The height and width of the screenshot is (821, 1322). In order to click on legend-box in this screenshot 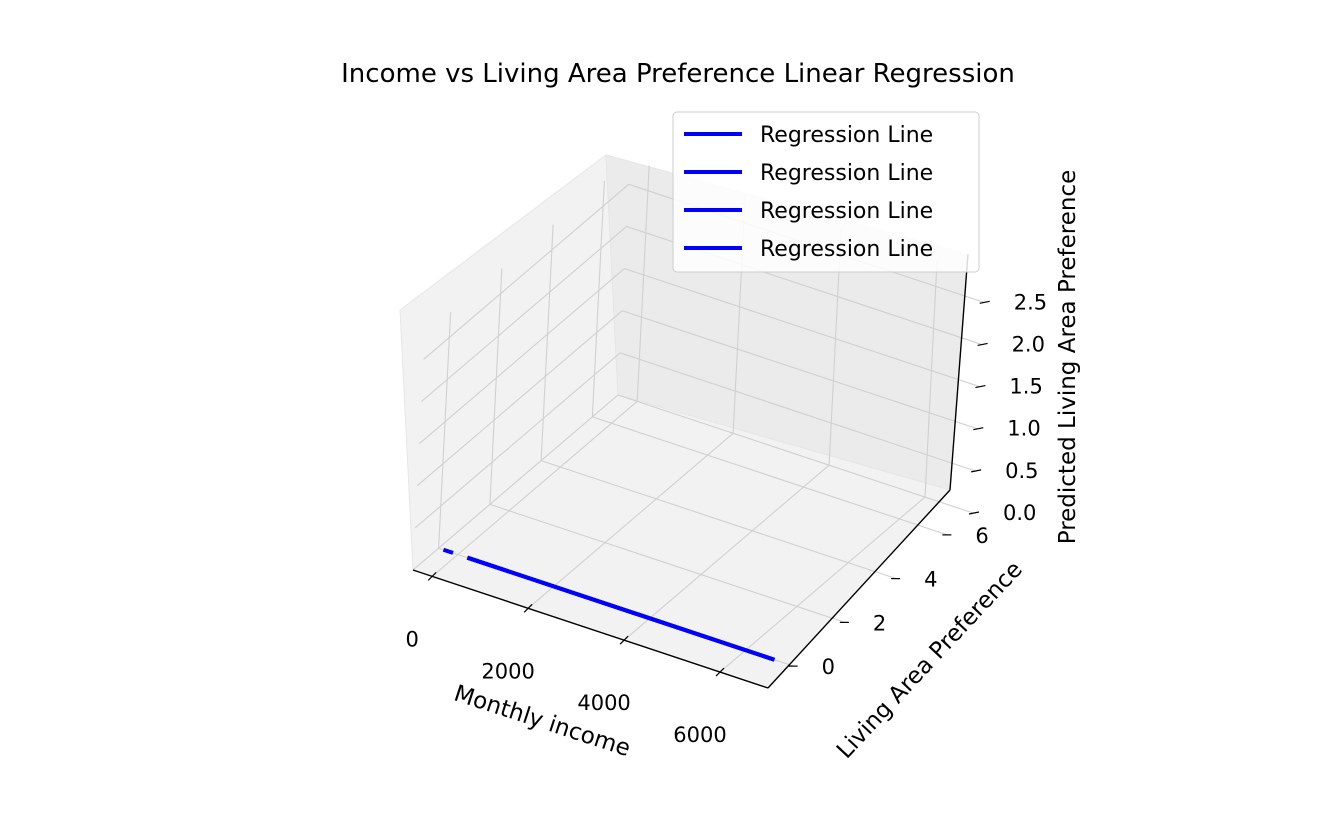, I will do `click(826, 192)`.